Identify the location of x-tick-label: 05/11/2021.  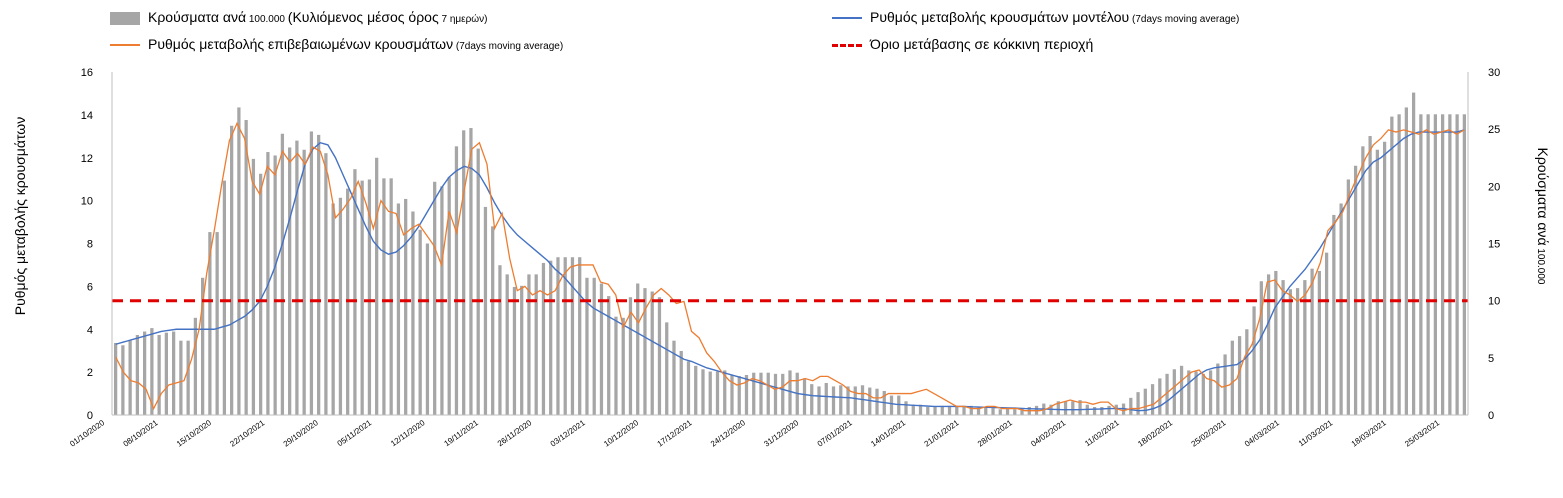
(355, 433).